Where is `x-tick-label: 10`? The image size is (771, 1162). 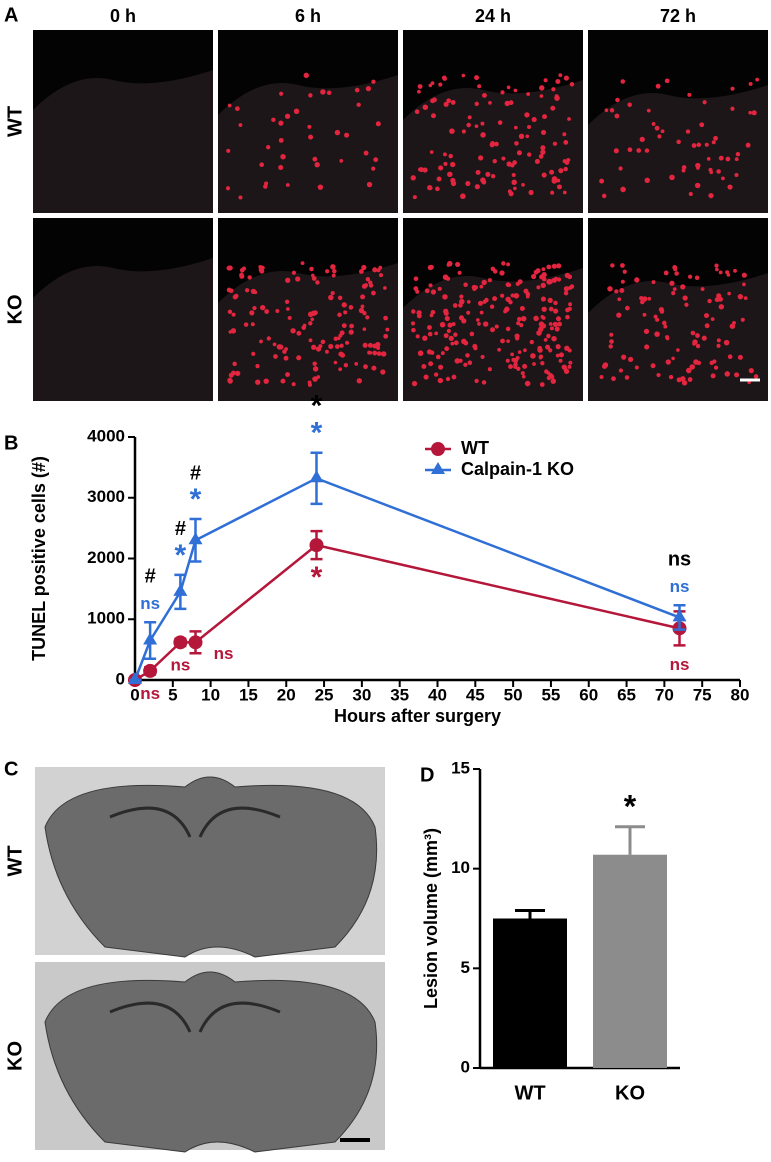
x-tick-label: 10 is located at coordinates (210, 694).